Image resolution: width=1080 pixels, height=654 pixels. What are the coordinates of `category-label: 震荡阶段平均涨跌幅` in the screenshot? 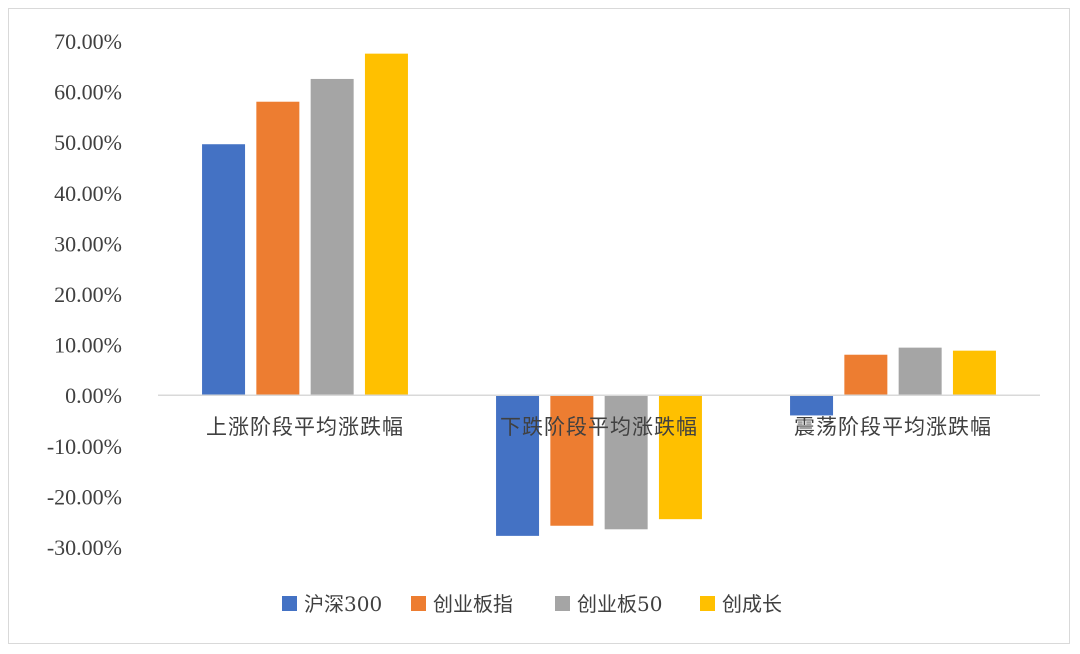 It's located at (893, 427).